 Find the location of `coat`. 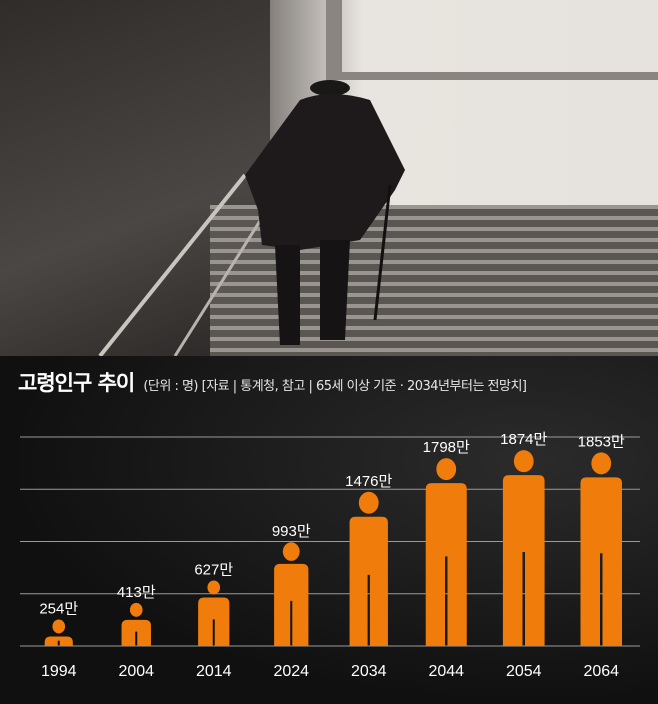

coat is located at coordinates (325, 172).